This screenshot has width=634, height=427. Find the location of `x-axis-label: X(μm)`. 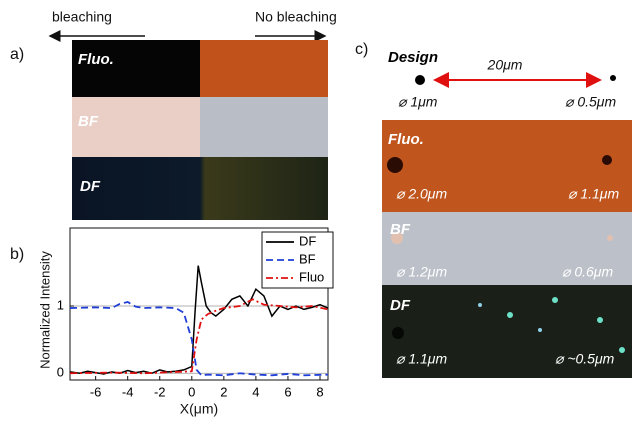

x-axis-label: X(μm) is located at coordinates (199, 409).